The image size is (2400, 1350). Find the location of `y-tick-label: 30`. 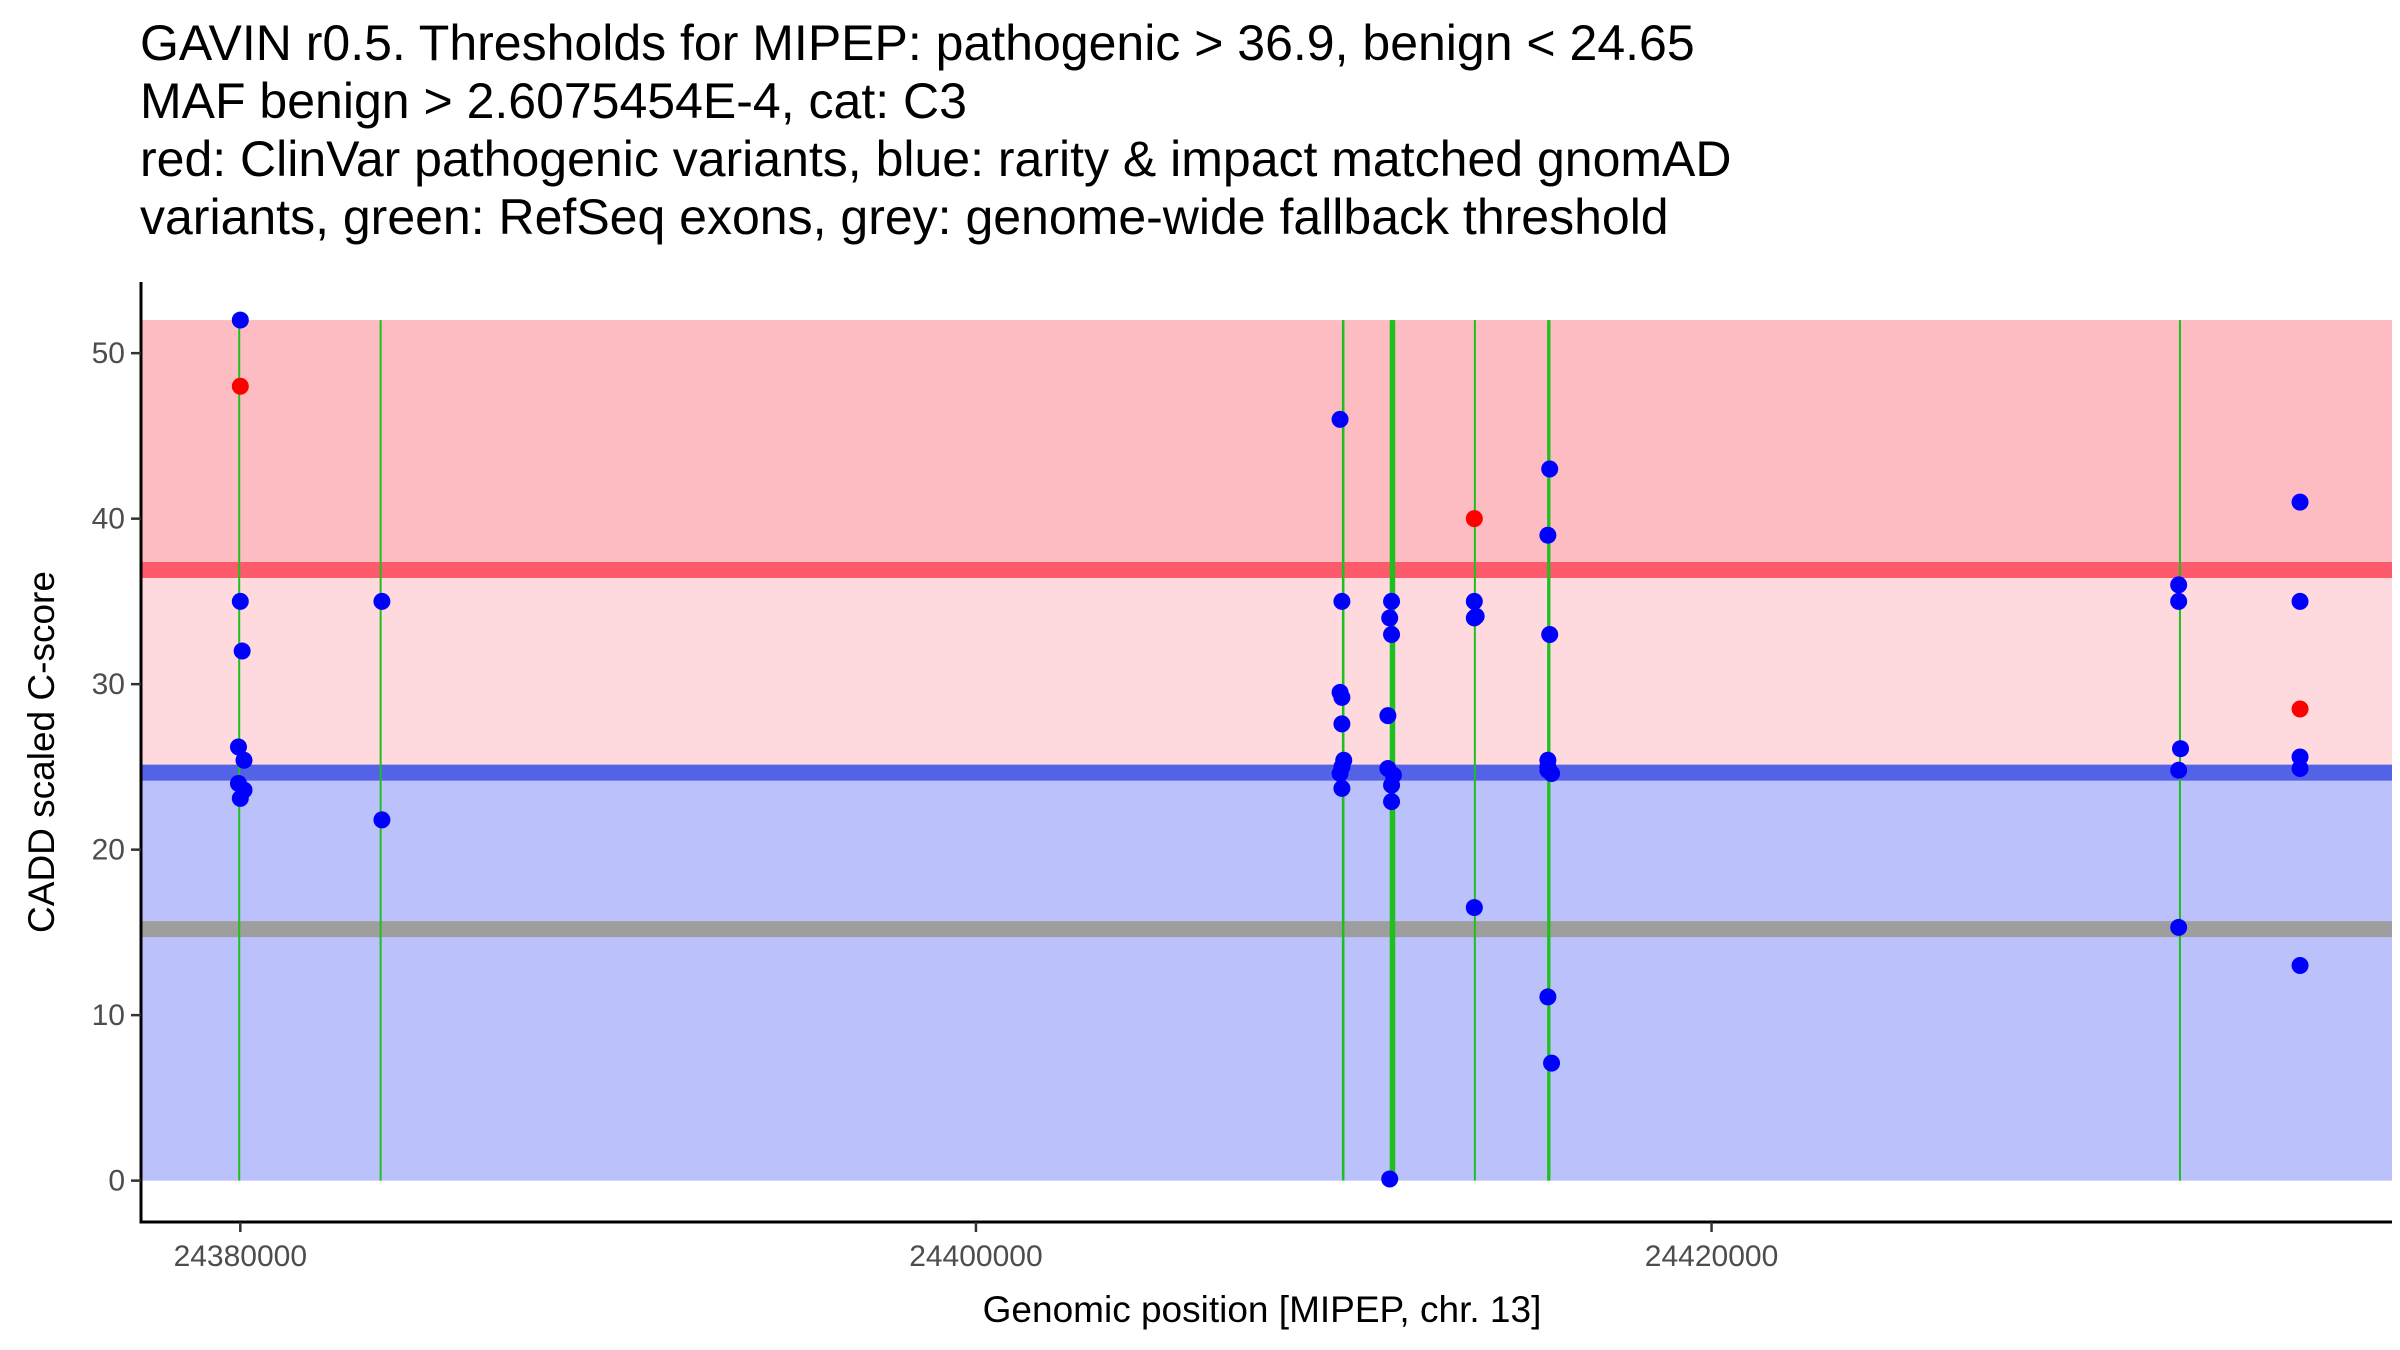

y-tick-label: 30 is located at coordinates (108, 684).